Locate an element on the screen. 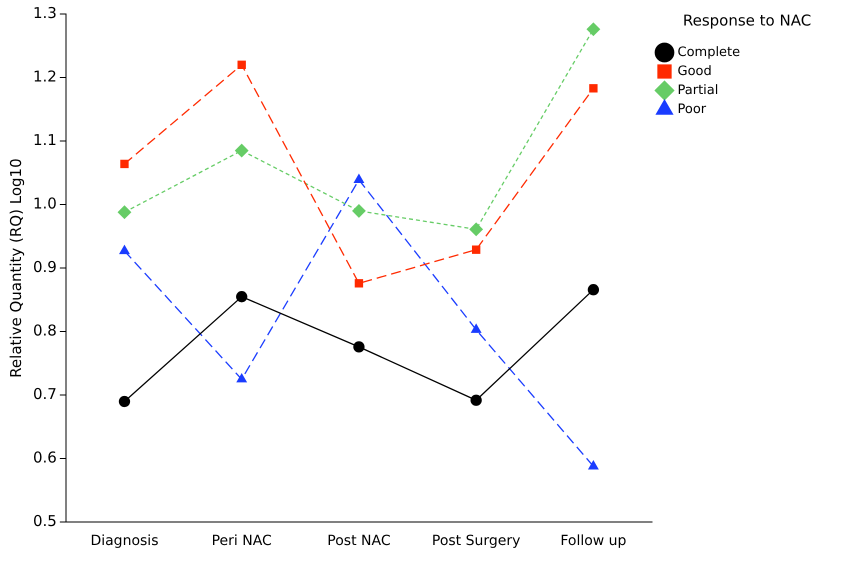 The height and width of the screenshot is (563, 848). x-tick-label: Diagnosis is located at coordinates (124, 541).